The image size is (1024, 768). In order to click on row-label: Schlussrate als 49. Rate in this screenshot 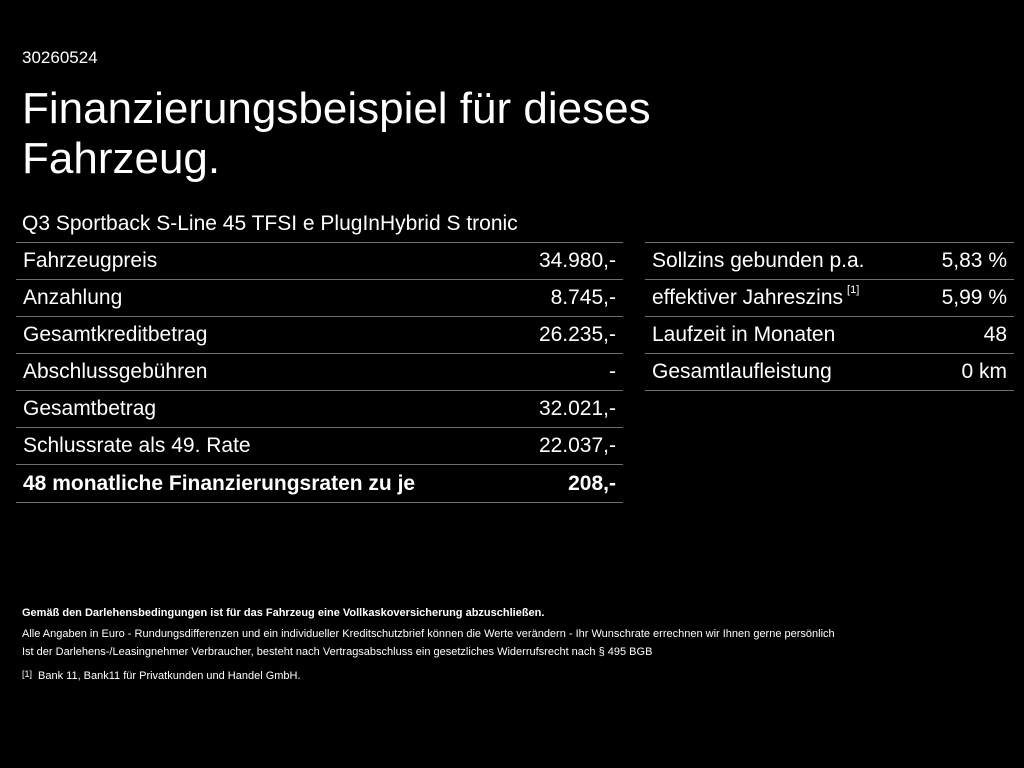, I will do `click(267, 446)`.